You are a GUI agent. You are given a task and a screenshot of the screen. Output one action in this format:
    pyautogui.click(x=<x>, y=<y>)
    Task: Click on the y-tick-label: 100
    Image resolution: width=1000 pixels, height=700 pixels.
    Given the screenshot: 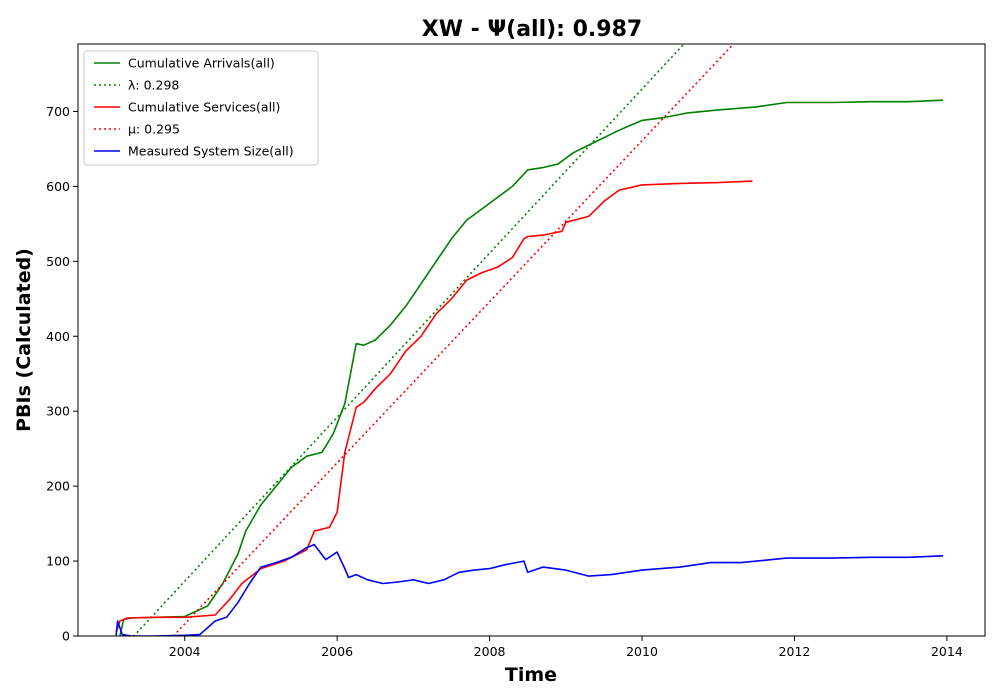 What is the action you would take?
    pyautogui.click(x=58, y=561)
    